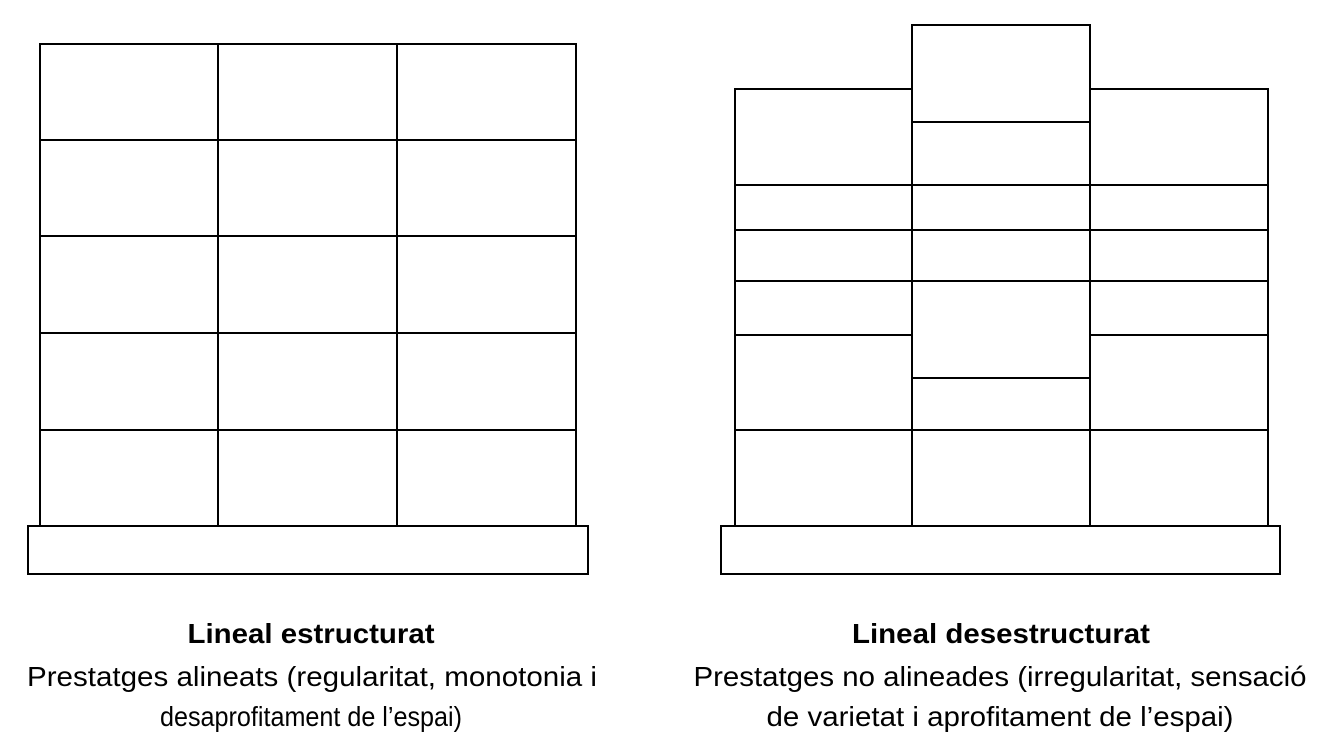 This screenshot has width=1323, height=756. What do you see at coordinates (311, 633) in the screenshot?
I see `caption-title: Lineal estructurat` at bounding box center [311, 633].